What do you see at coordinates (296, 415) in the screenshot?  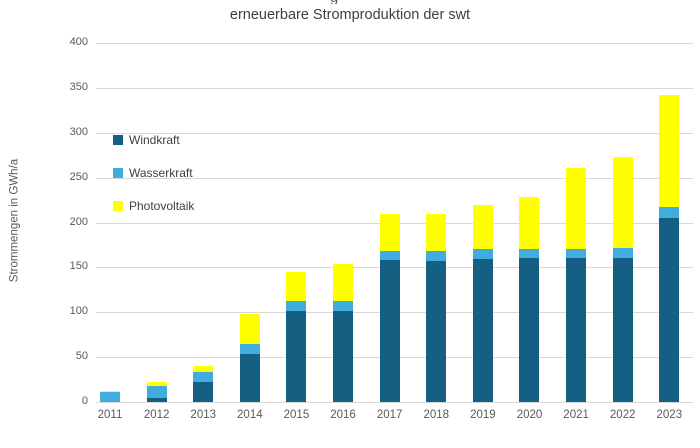 I see `x-tick-label-2015: 2015` at bounding box center [296, 415].